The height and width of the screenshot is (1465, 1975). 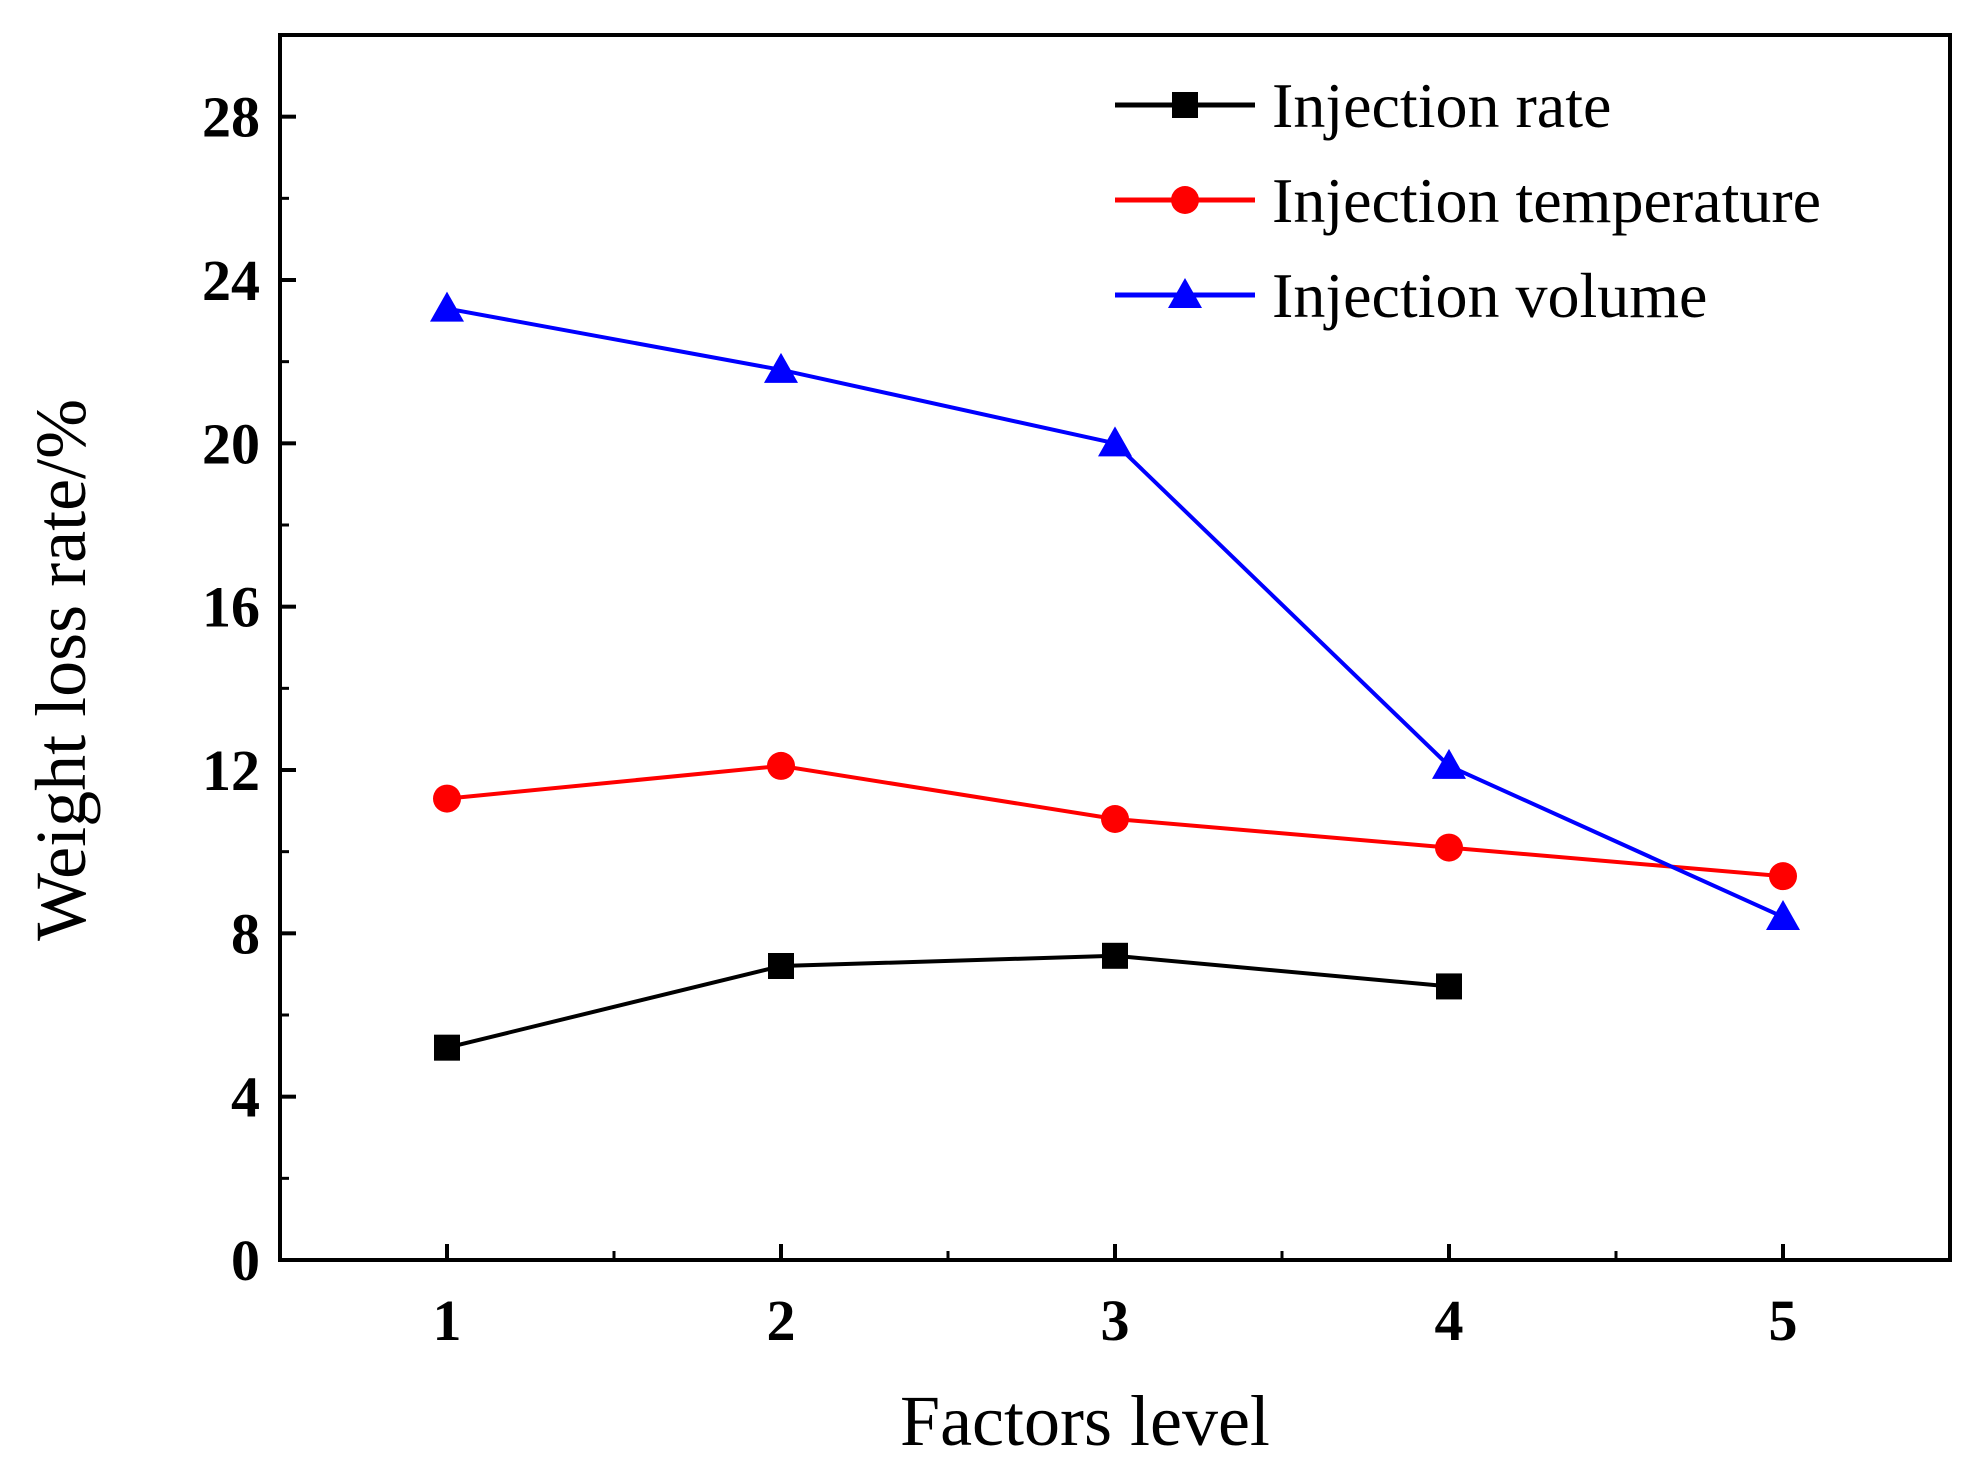 What do you see at coordinates (231, 280) in the screenshot?
I see `y-tick-label: 24` at bounding box center [231, 280].